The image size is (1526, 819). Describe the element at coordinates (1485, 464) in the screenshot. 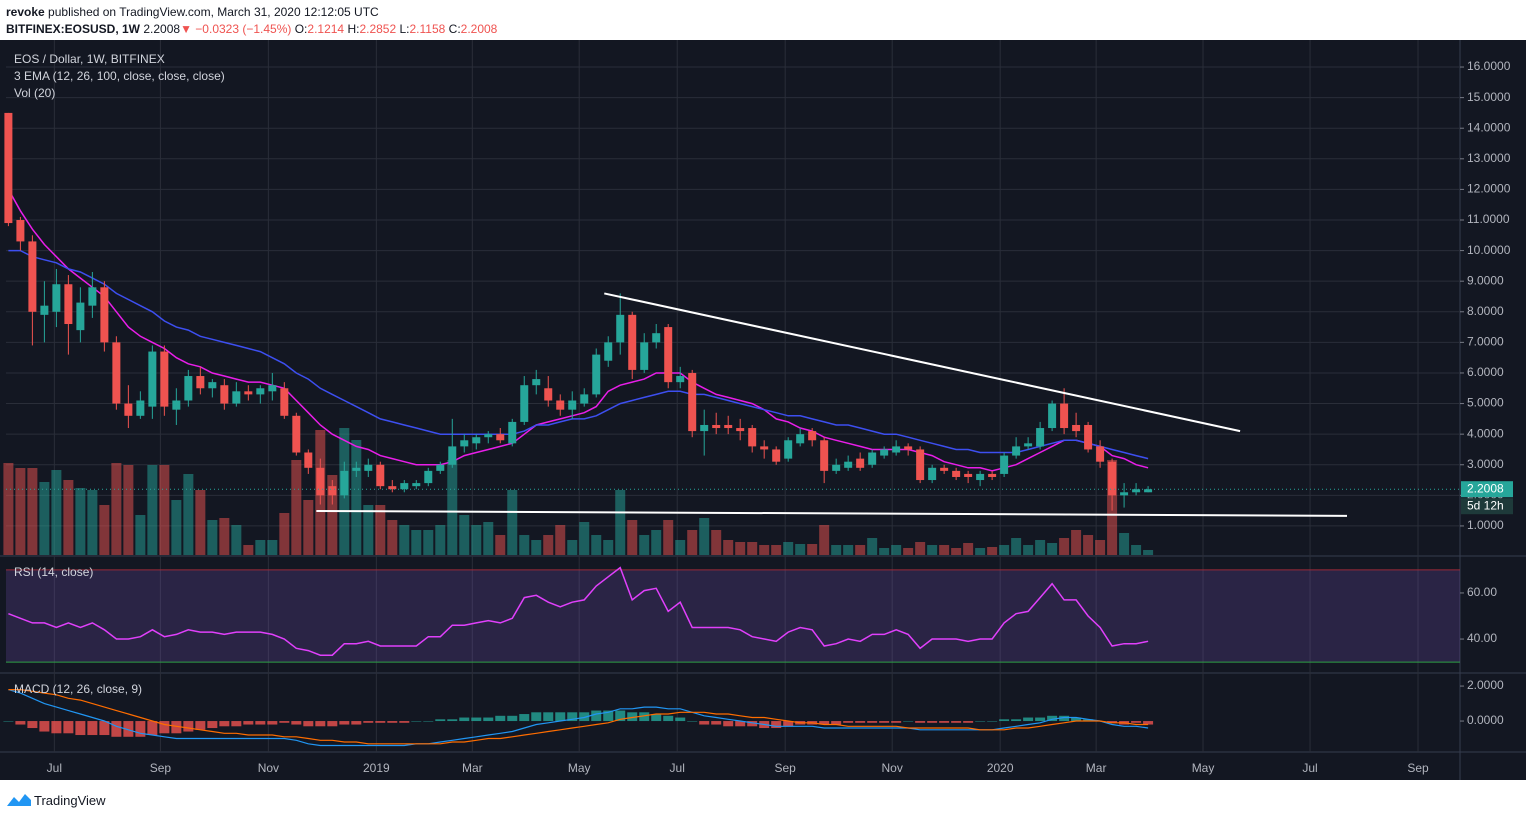

I see `y-tick-label: 3.0000` at that location.